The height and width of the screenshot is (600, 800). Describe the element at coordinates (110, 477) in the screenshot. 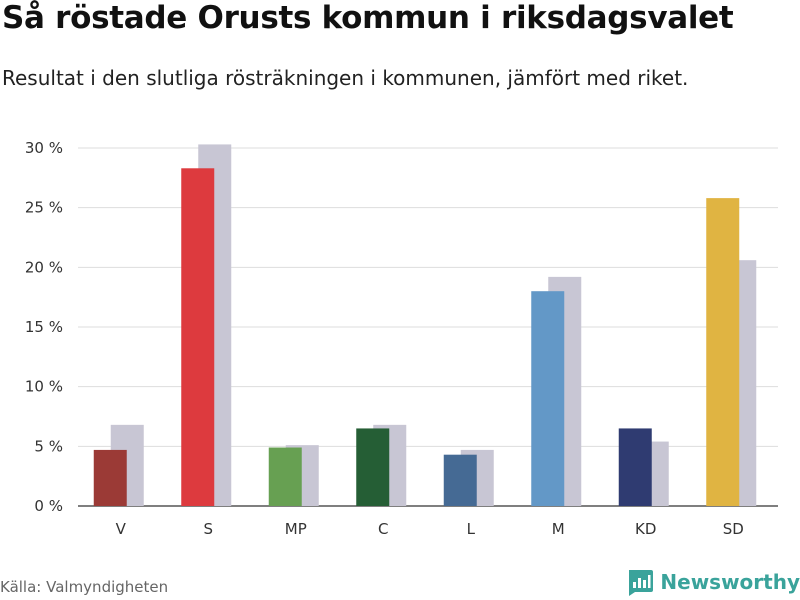

I see `bar-v-orust` at that location.